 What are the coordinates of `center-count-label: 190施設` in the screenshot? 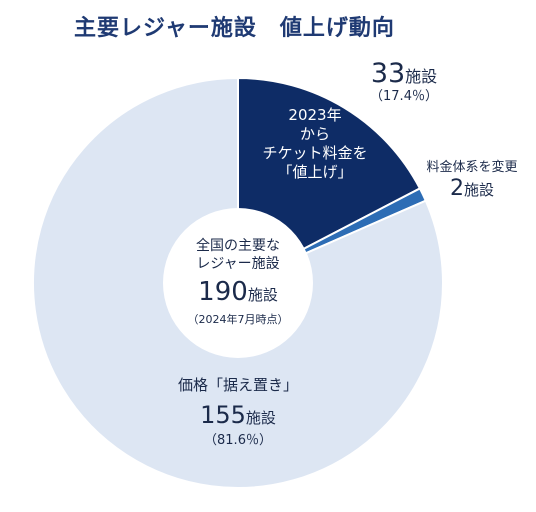 It's located at (238, 292).